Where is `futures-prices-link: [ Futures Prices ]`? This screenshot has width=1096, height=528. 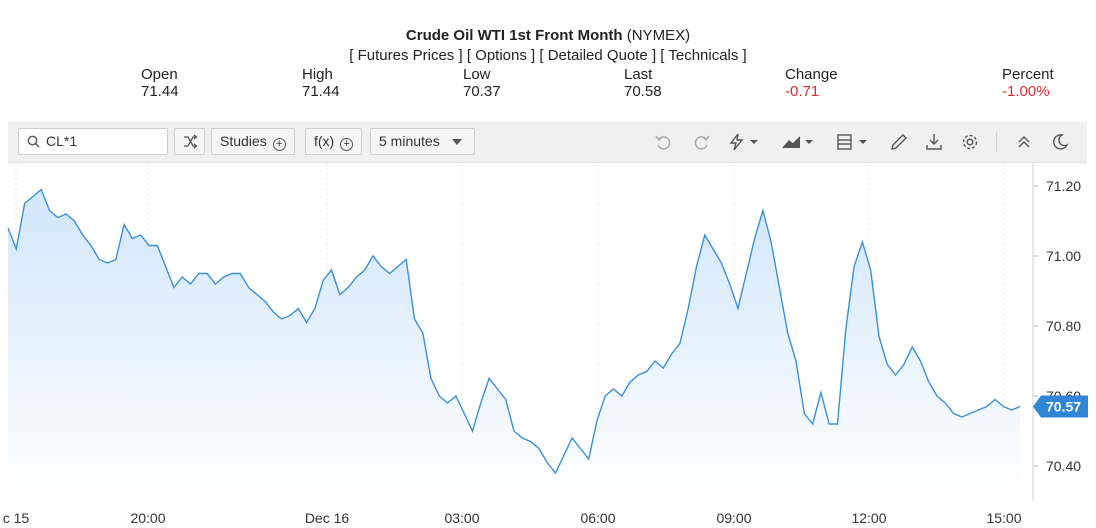 futures-prices-link: [ Futures Prices ] is located at coordinates (406, 55).